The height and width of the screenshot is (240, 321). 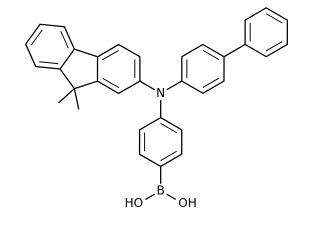 I want to click on atom-label: N, so click(x=160, y=93).